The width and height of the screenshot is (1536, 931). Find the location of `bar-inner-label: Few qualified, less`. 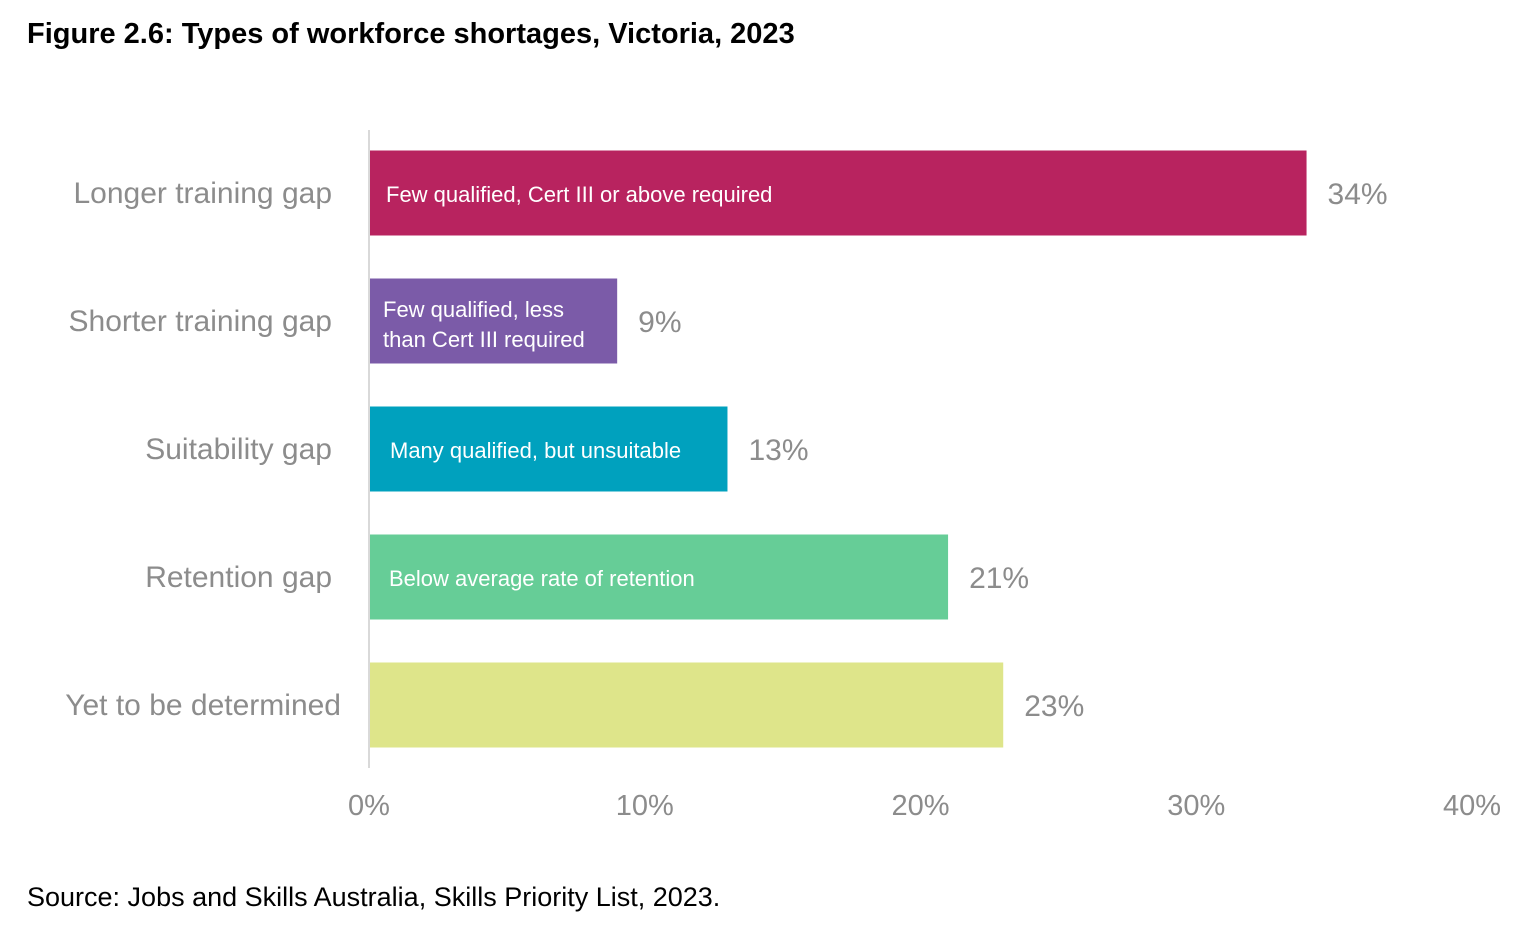

bar-inner-label: Few qualified, less is located at coordinates (473, 309).